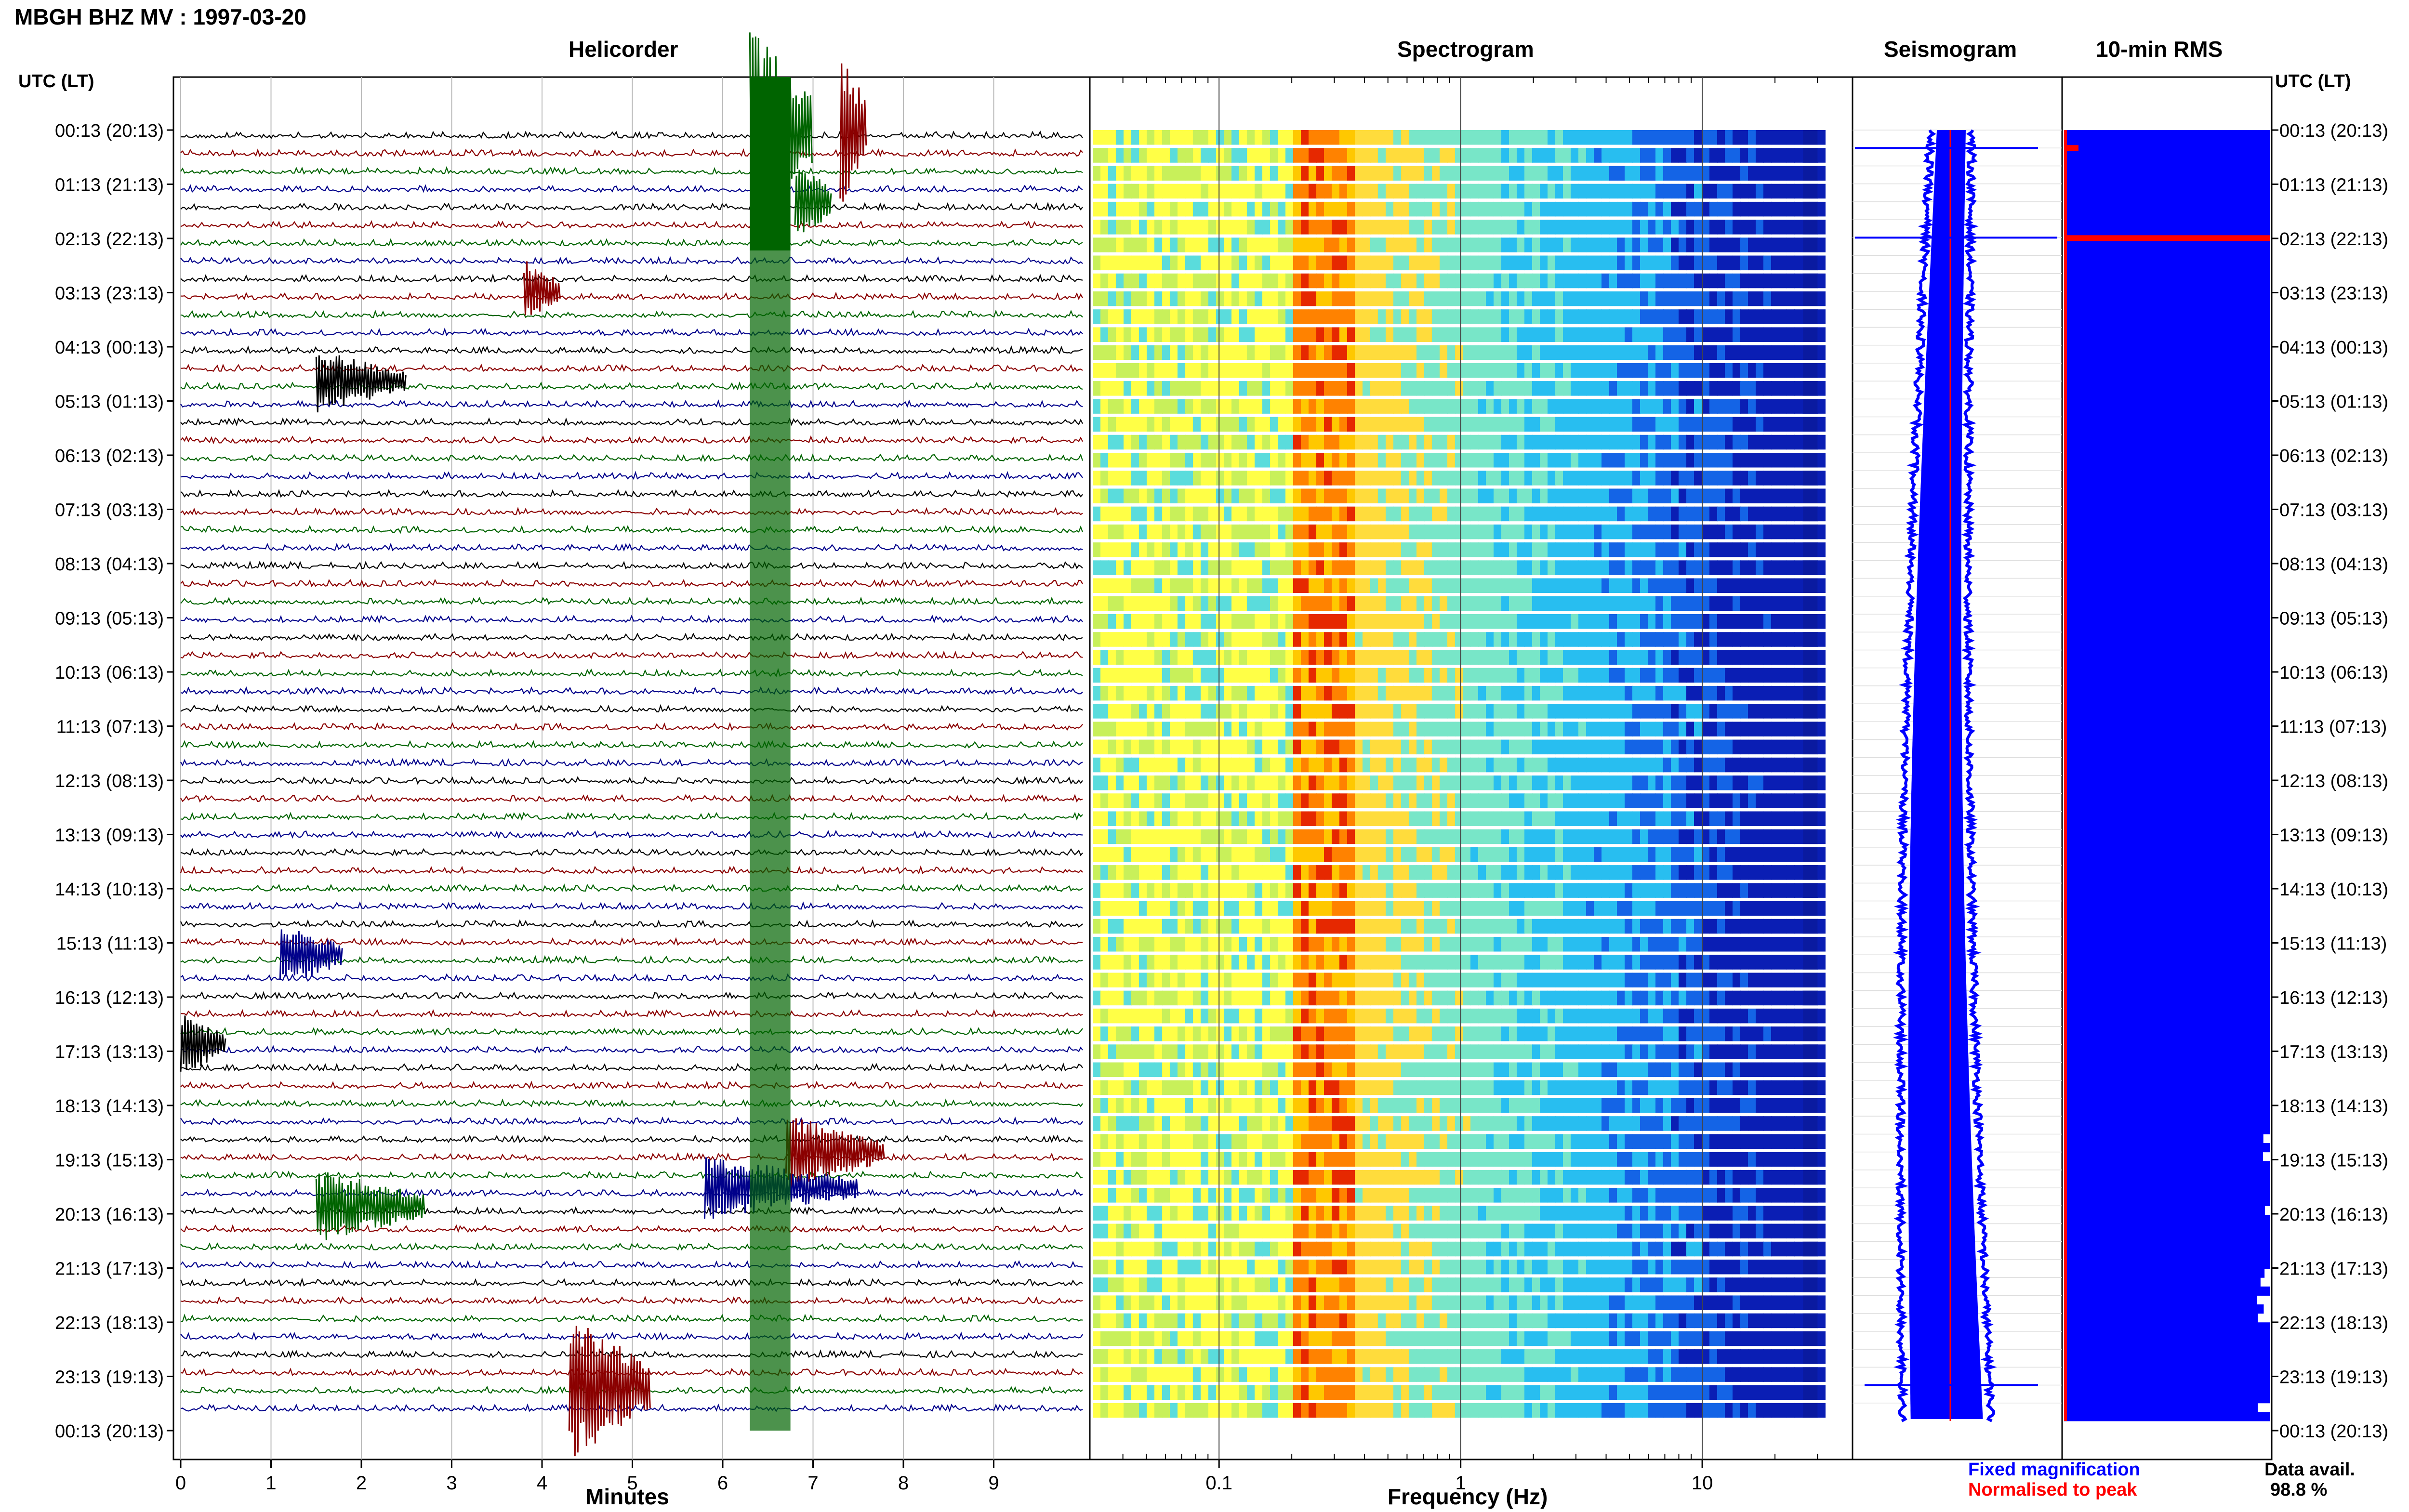 The height and width of the screenshot is (1512, 2409). I want to click on time-label-right: 03:13 (23:13), so click(2333, 294).